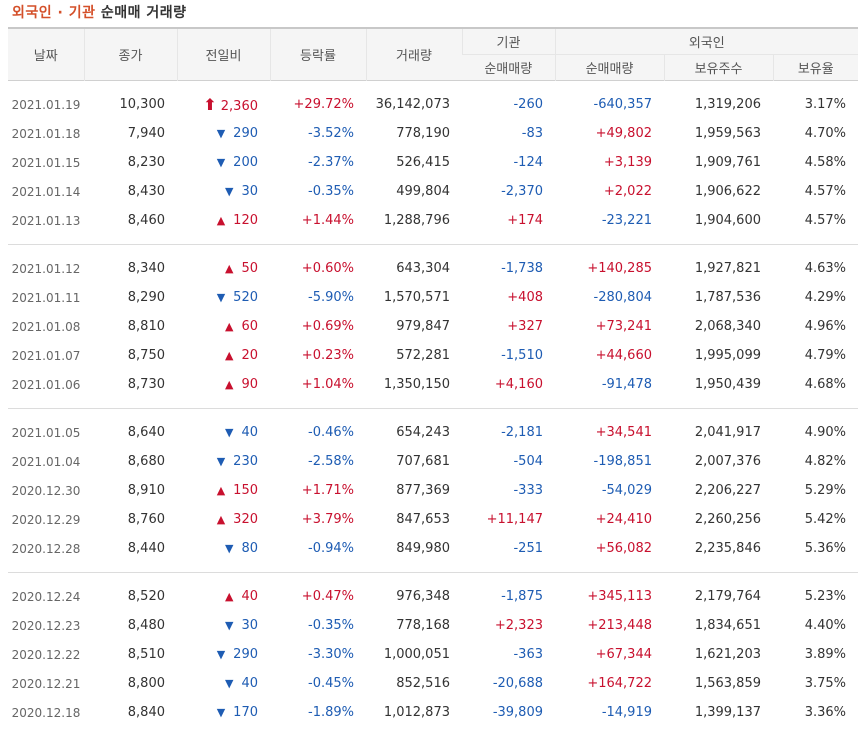 The width and height of the screenshot is (863, 740). What do you see at coordinates (331, 461) in the screenshot?
I see `rate-cell: -2.58%` at bounding box center [331, 461].